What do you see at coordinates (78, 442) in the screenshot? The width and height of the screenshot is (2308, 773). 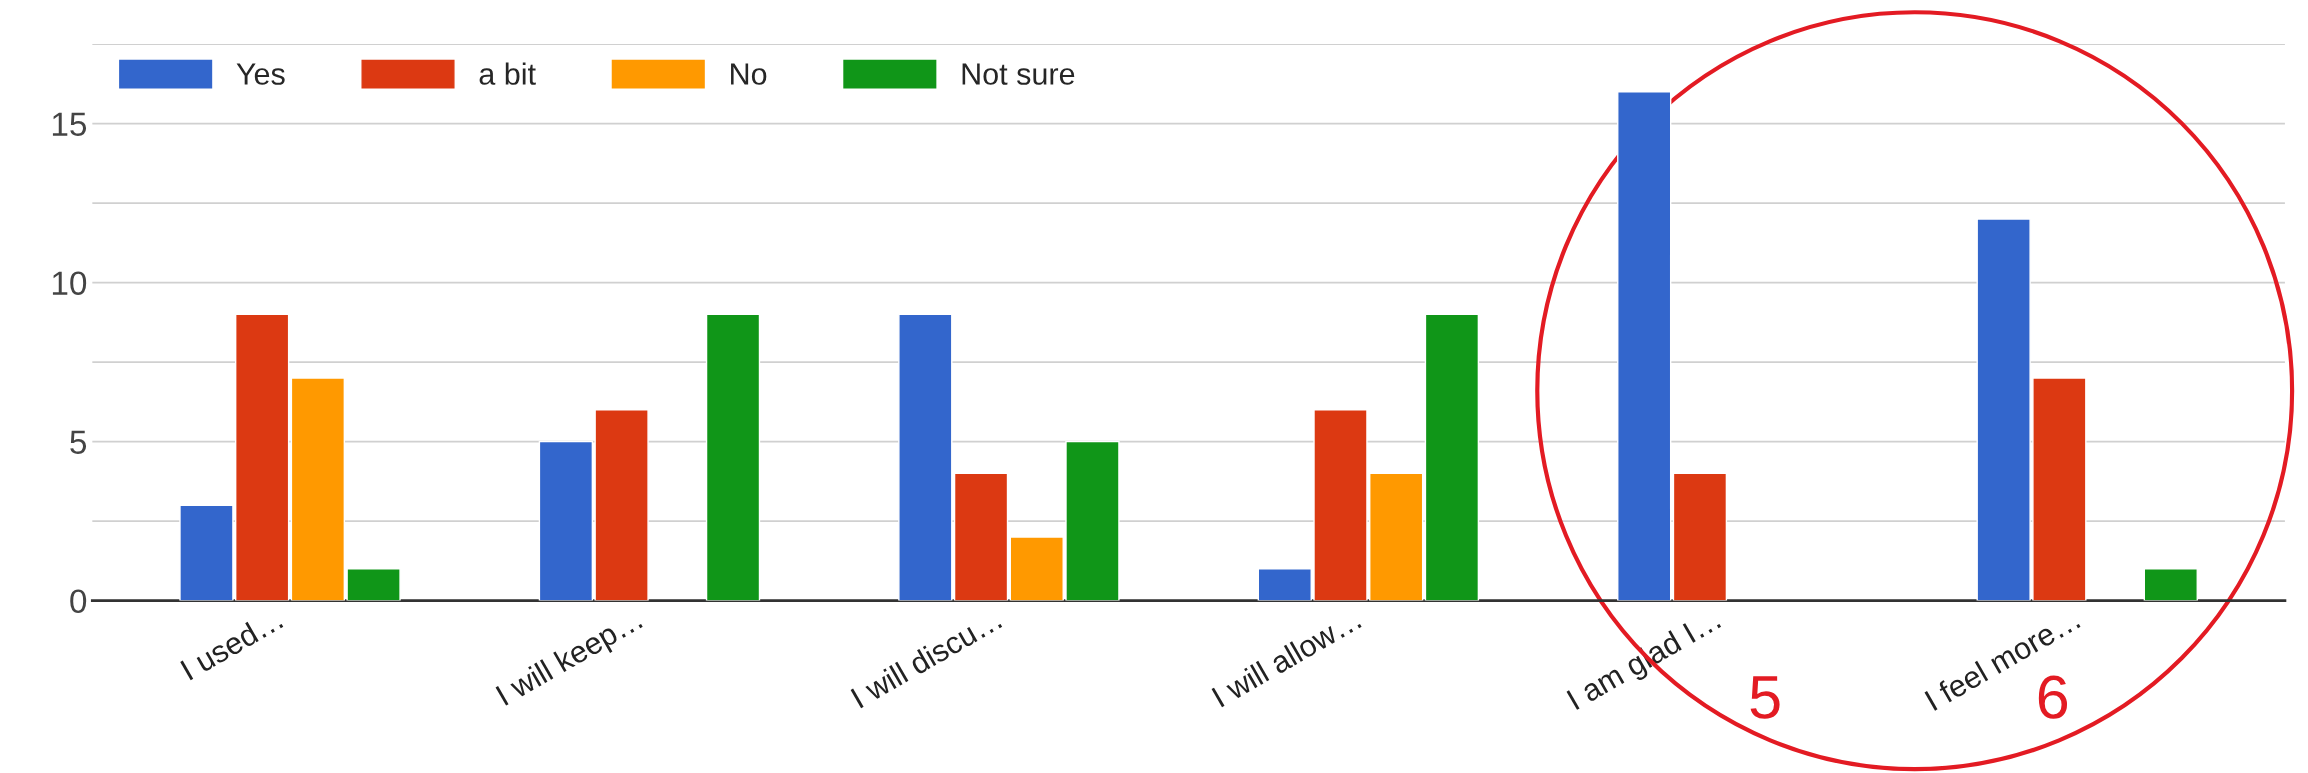 I see `y-tick-label: 5` at bounding box center [78, 442].